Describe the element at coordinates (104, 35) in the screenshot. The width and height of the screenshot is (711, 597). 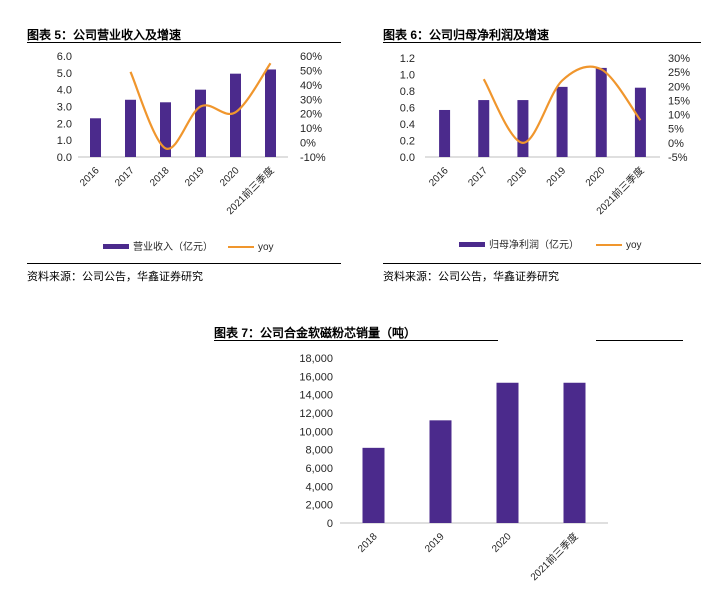
I see `fig5-title: 图表 5：公司营业收入及增速` at that location.